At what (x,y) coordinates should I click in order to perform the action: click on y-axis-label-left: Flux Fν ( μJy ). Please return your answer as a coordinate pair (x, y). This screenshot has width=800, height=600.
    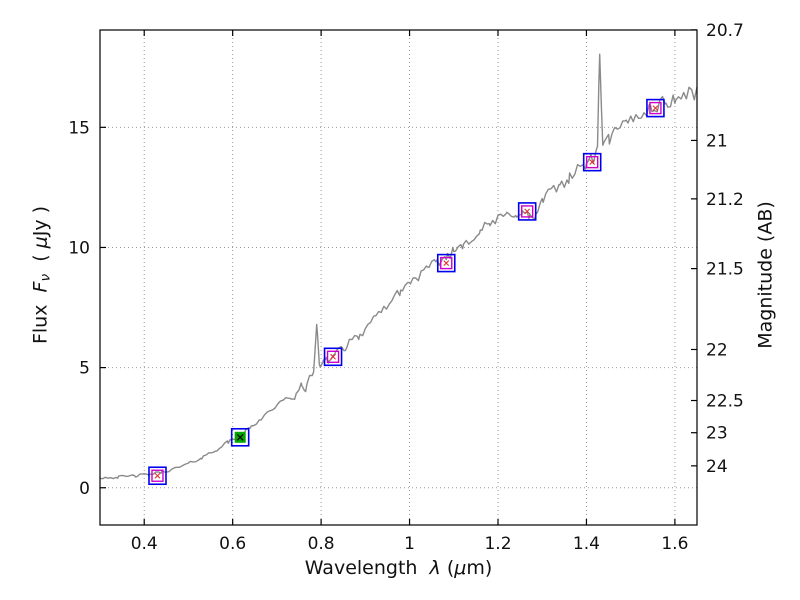
    Looking at the image, I should click on (41, 275).